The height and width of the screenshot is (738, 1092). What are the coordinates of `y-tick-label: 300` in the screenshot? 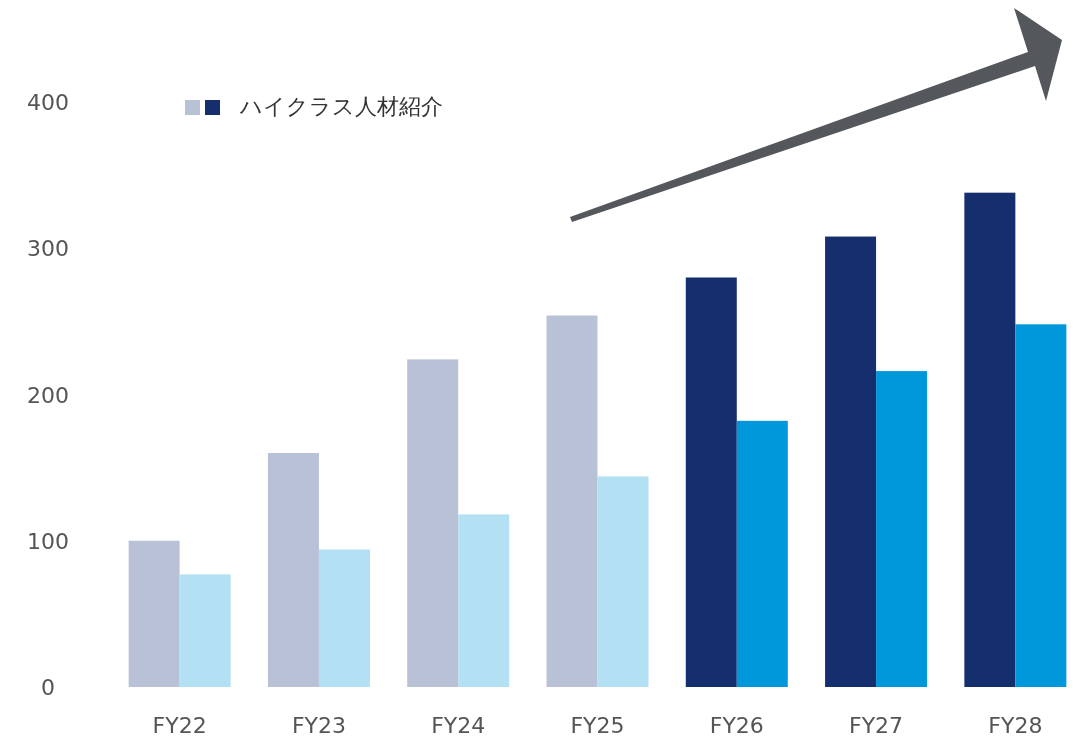 It's located at (48, 249).